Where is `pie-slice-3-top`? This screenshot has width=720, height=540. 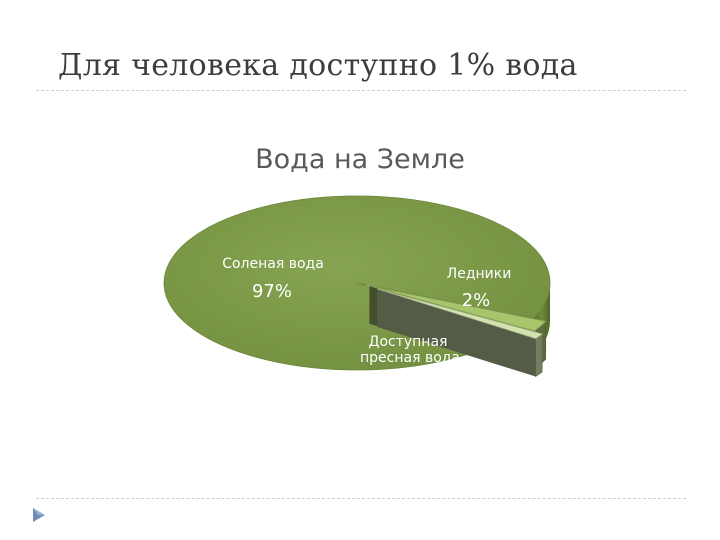 pie-slice-3-top is located at coordinates (460, 313).